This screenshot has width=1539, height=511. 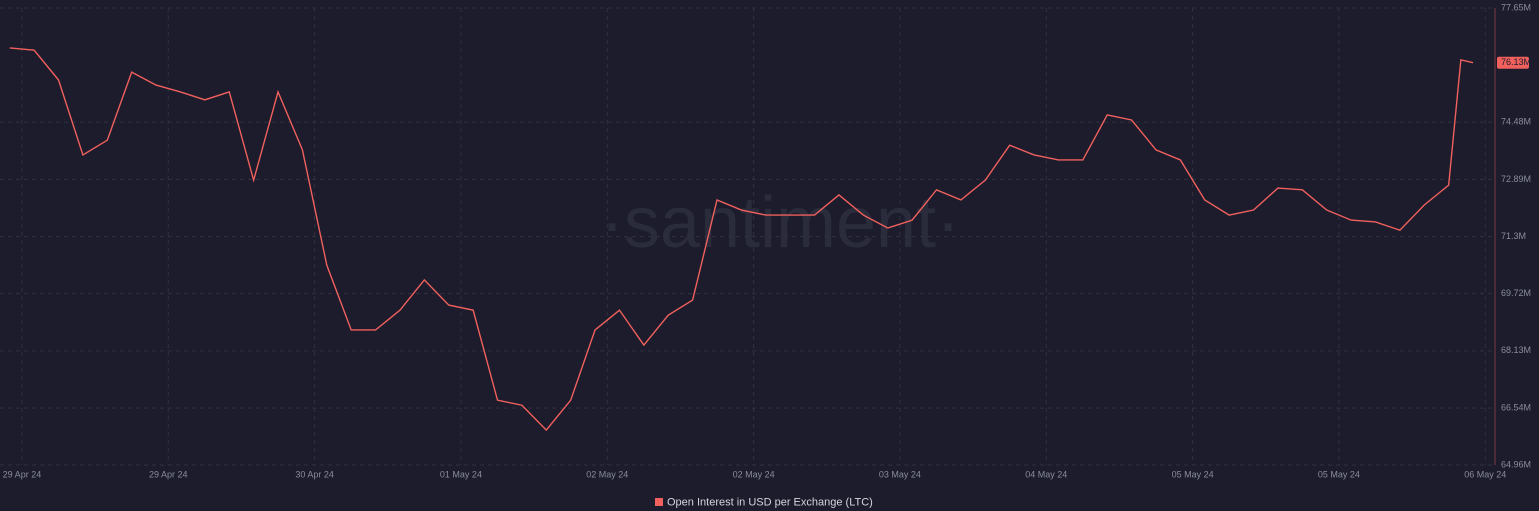 What do you see at coordinates (314, 474) in the screenshot?
I see `x-tick-label: 30 Apr 24` at bounding box center [314, 474].